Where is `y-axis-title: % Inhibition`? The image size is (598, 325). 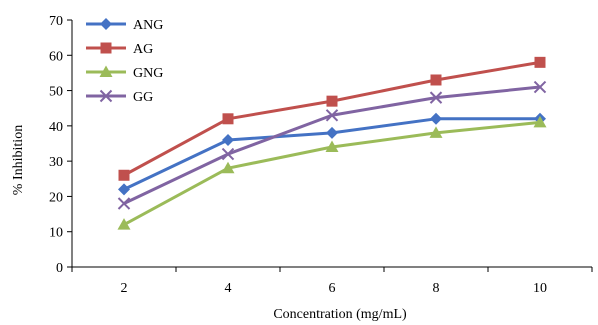 y-axis-title: % Inhibition is located at coordinates (18, 160).